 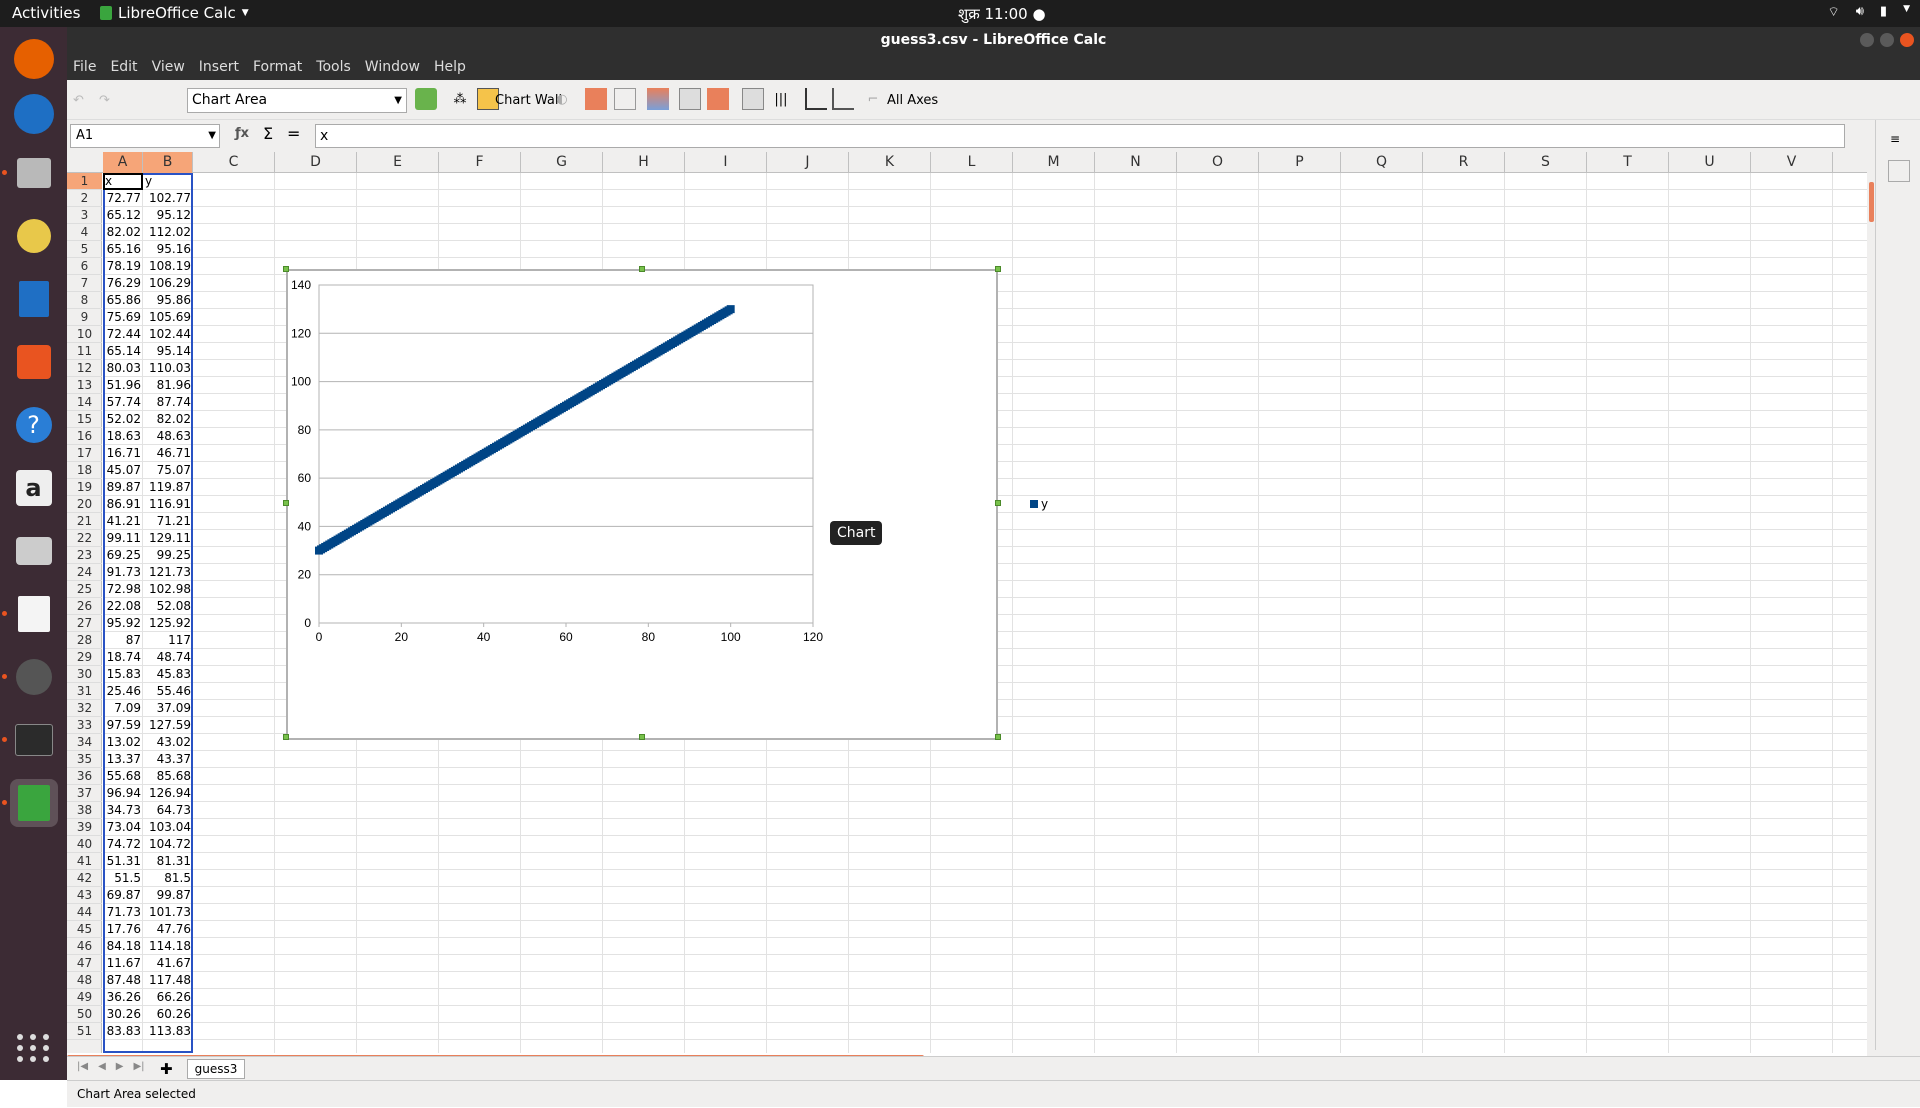 What do you see at coordinates (1080, 136) in the screenshot?
I see `formula-input: x` at bounding box center [1080, 136].